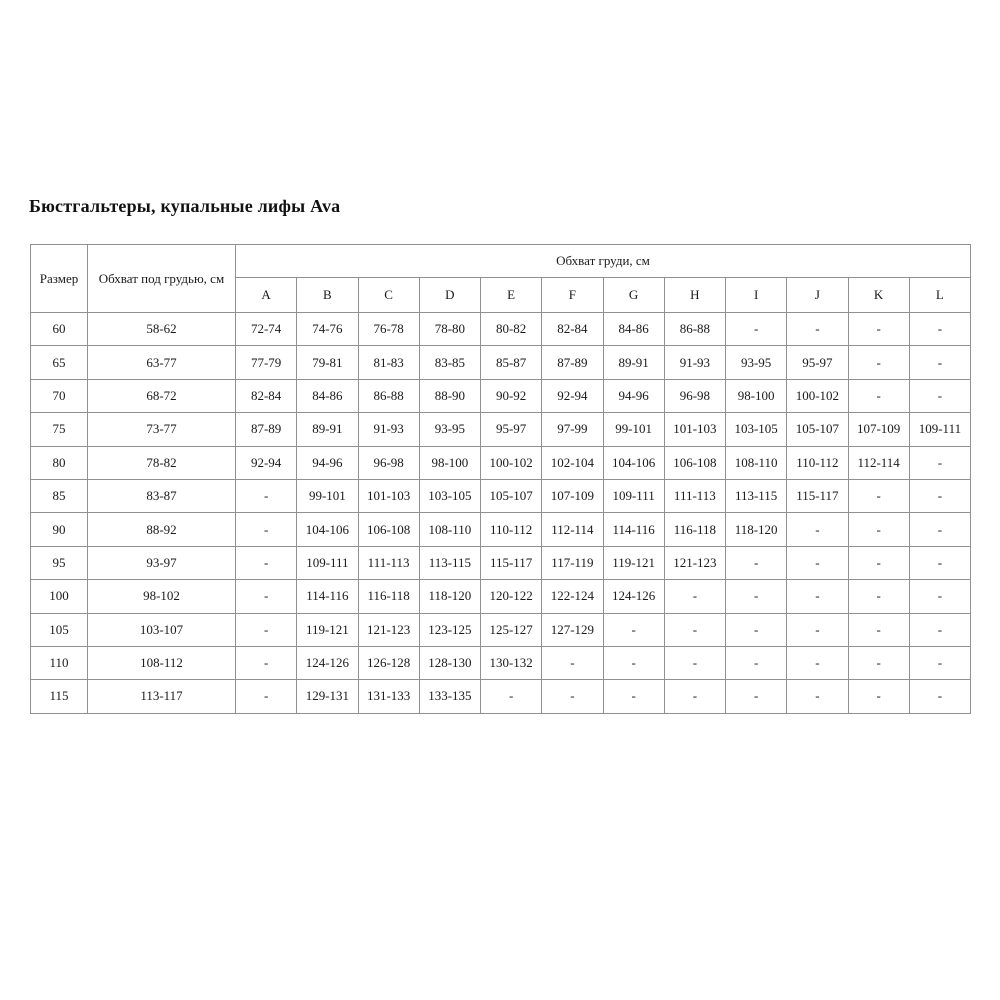 The width and height of the screenshot is (1000, 1000). I want to click on cell-cup-B: 94-96, so click(327, 462).